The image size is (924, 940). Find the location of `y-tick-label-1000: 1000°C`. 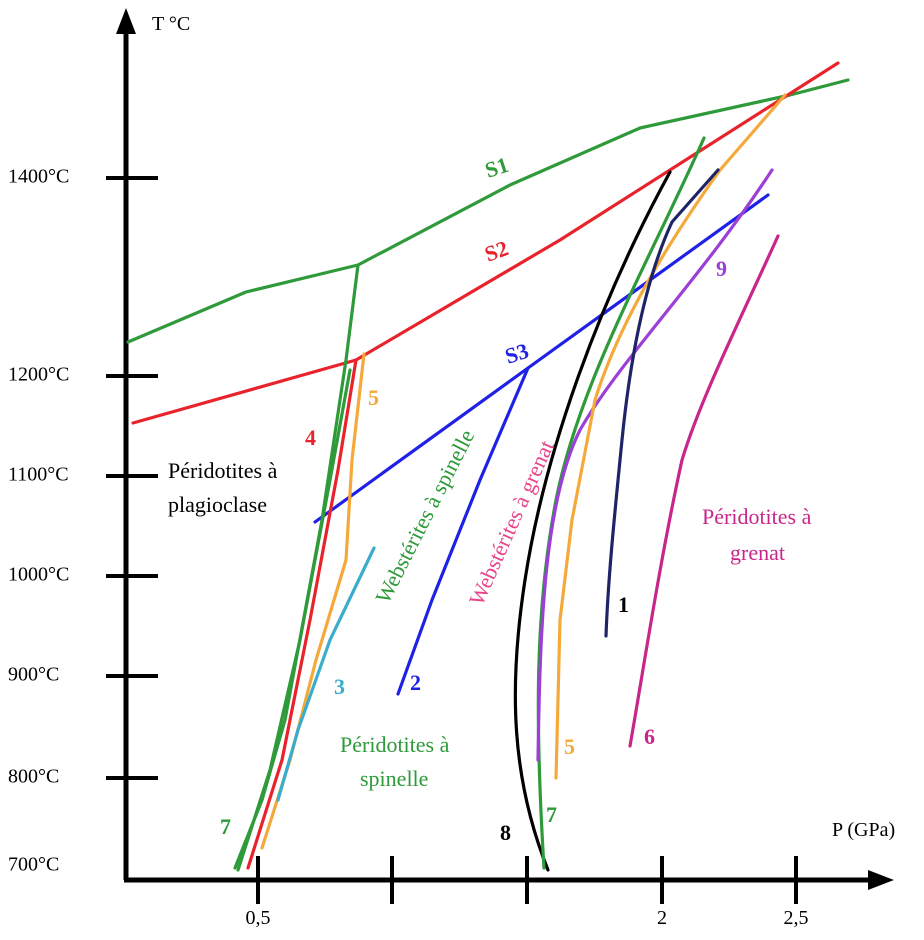

y-tick-label-1000: 1000°C is located at coordinates (38, 575).